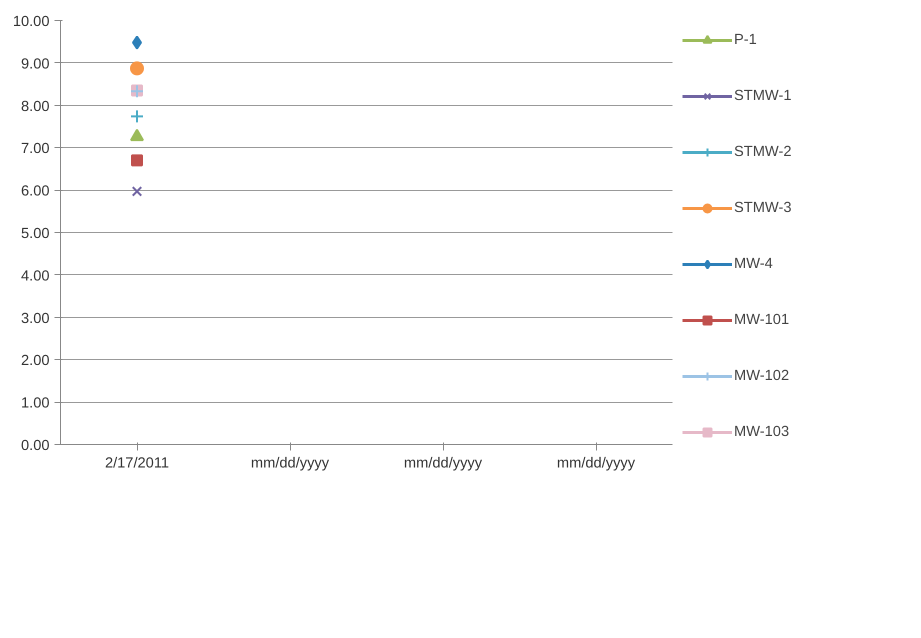 The width and height of the screenshot is (921, 638). I want to click on legend-label: MW-101, so click(762, 320).